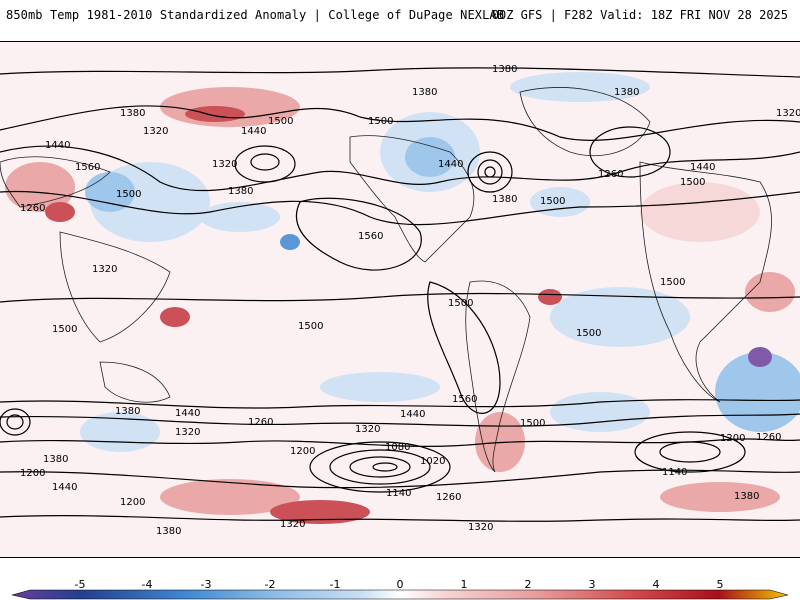 The image size is (800, 600). What do you see at coordinates (335, 584) in the screenshot?
I see `colorbar-tick: -1` at bounding box center [335, 584].